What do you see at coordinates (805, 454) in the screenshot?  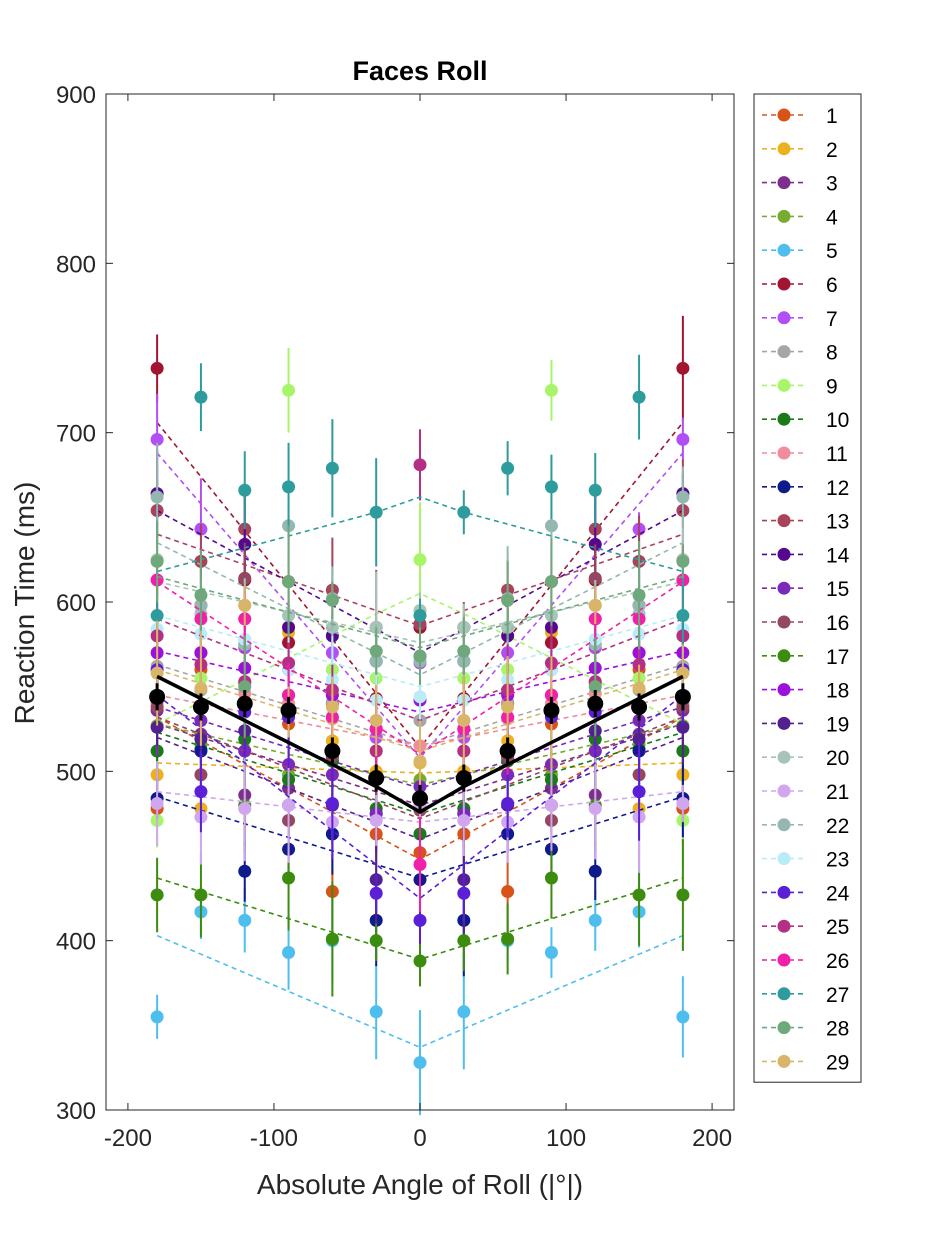 I see `legend-entry-11: 11` at bounding box center [805, 454].